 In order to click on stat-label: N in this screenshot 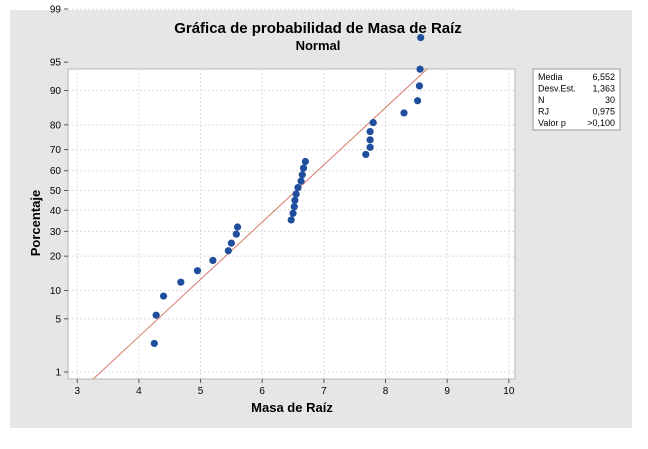, I will do `click(541, 100)`.